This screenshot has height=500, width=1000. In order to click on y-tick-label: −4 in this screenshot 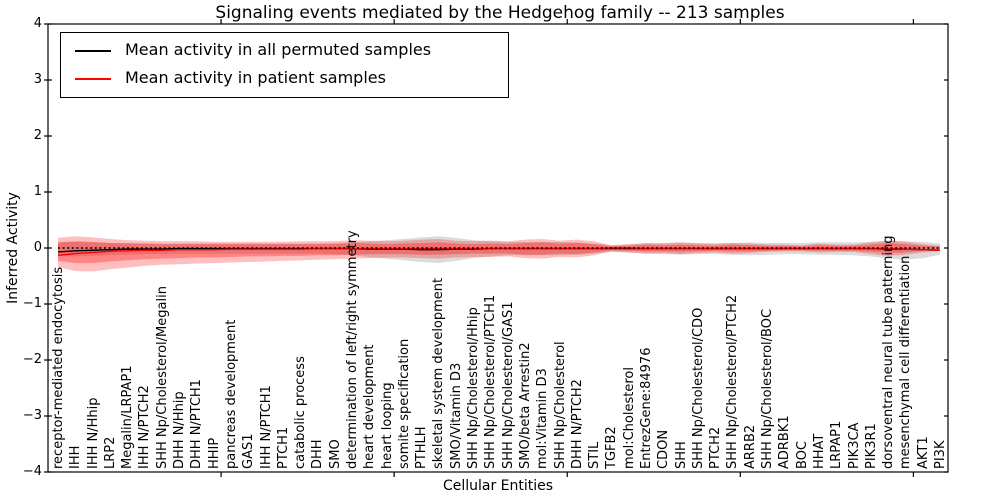, I will do `click(32, 471)`.